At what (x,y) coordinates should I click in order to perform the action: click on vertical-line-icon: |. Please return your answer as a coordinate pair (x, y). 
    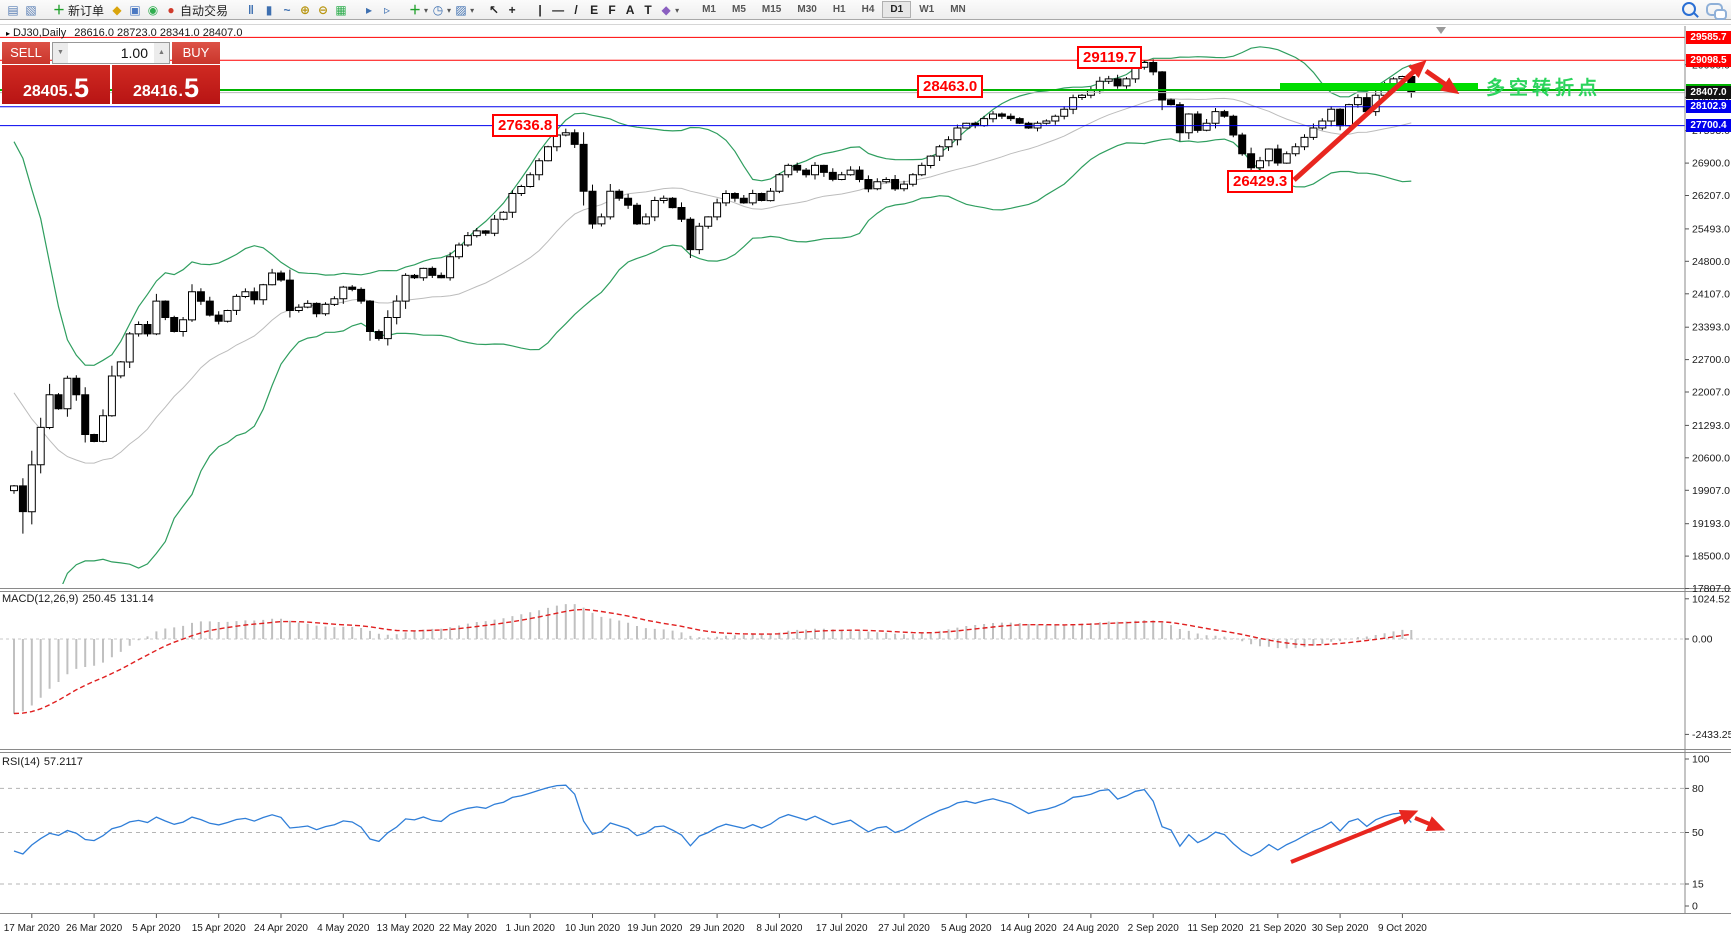
    Looking at the image, I should click on (540, 10).